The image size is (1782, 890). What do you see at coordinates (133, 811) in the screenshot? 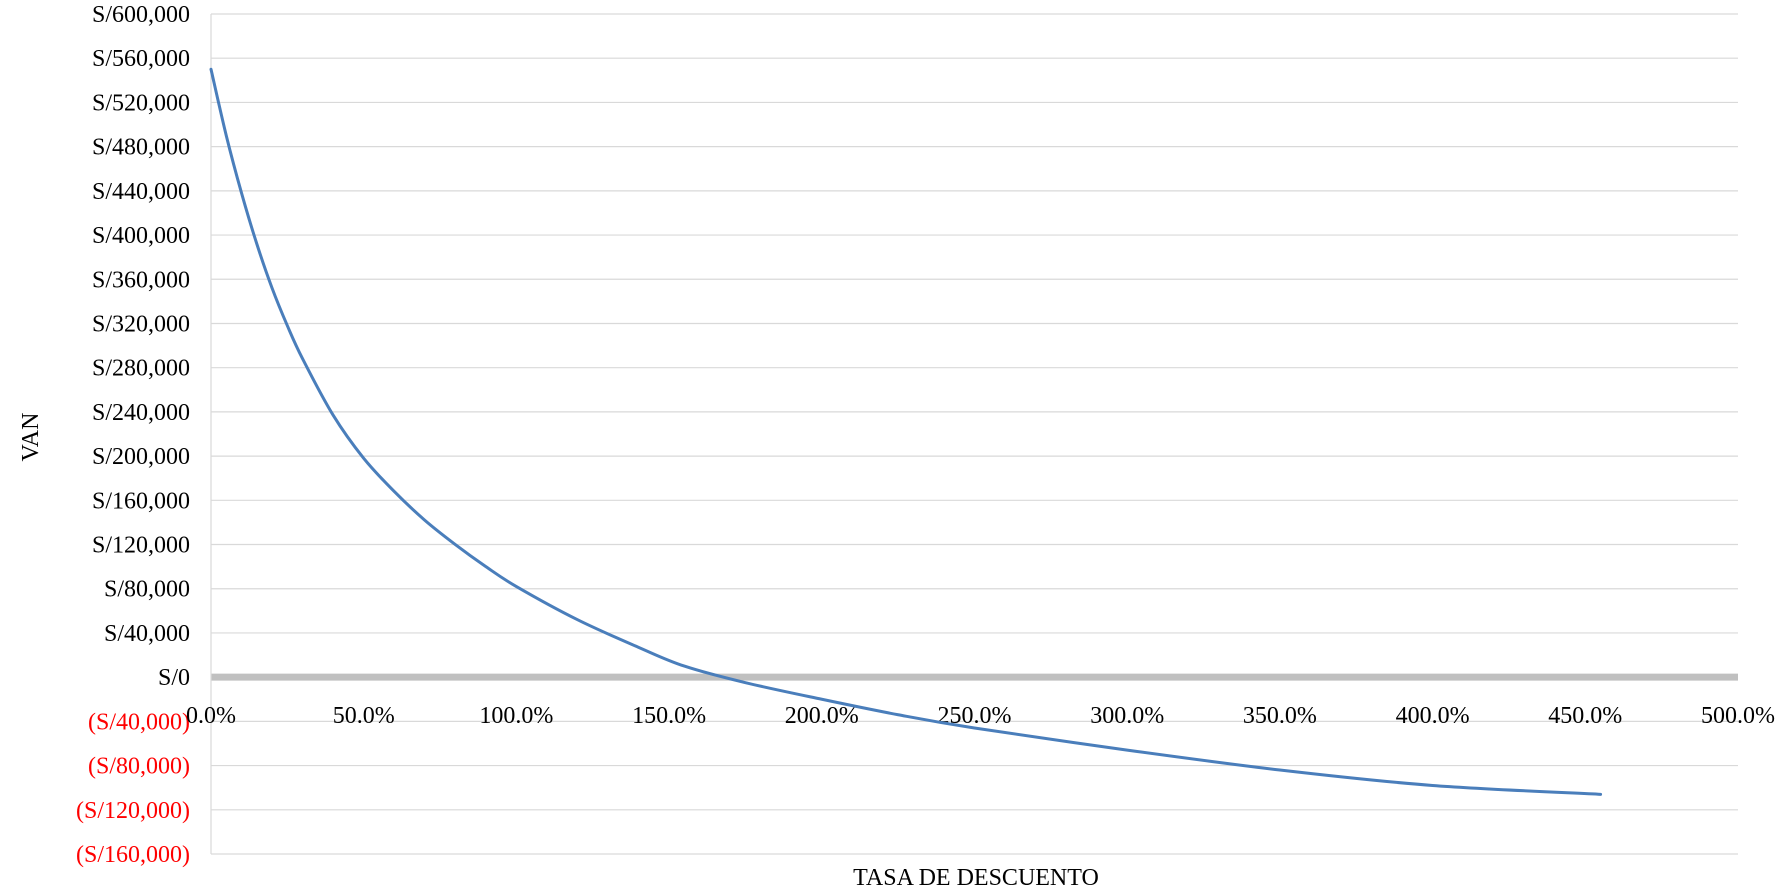
I see `y-tick-label: (S/120,000)` at bounding box center [133, 811].